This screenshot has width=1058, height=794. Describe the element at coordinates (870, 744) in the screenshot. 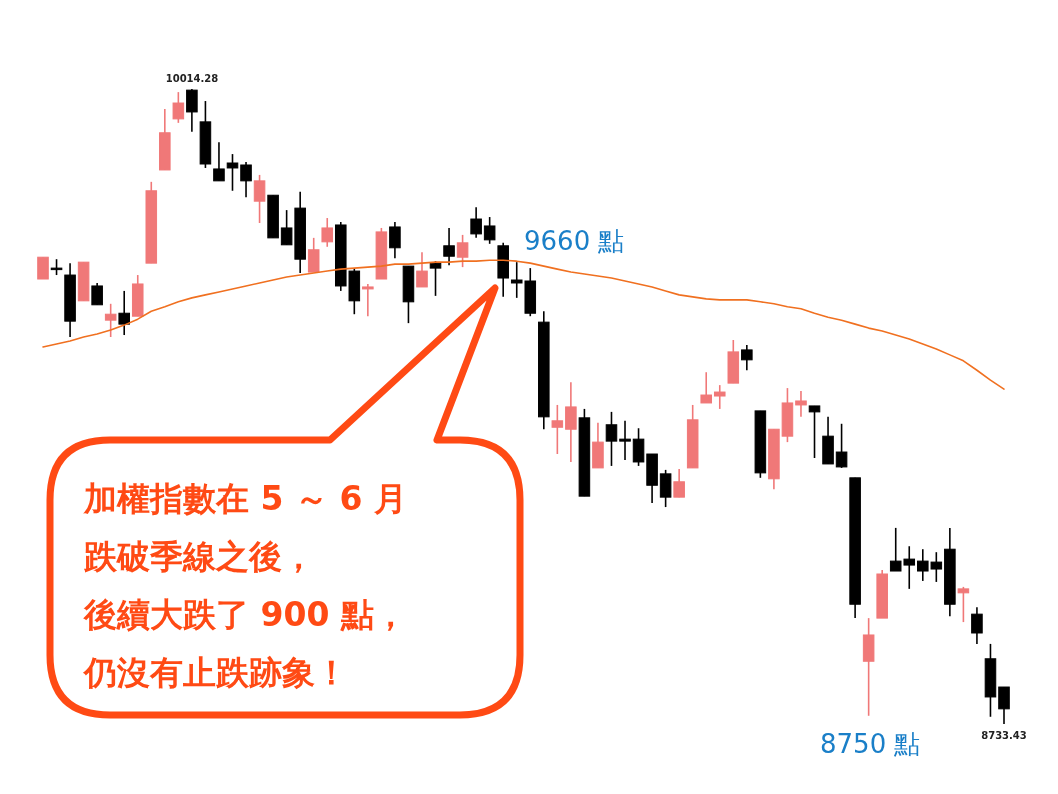

I see `annotation: 8750 點` at that location.